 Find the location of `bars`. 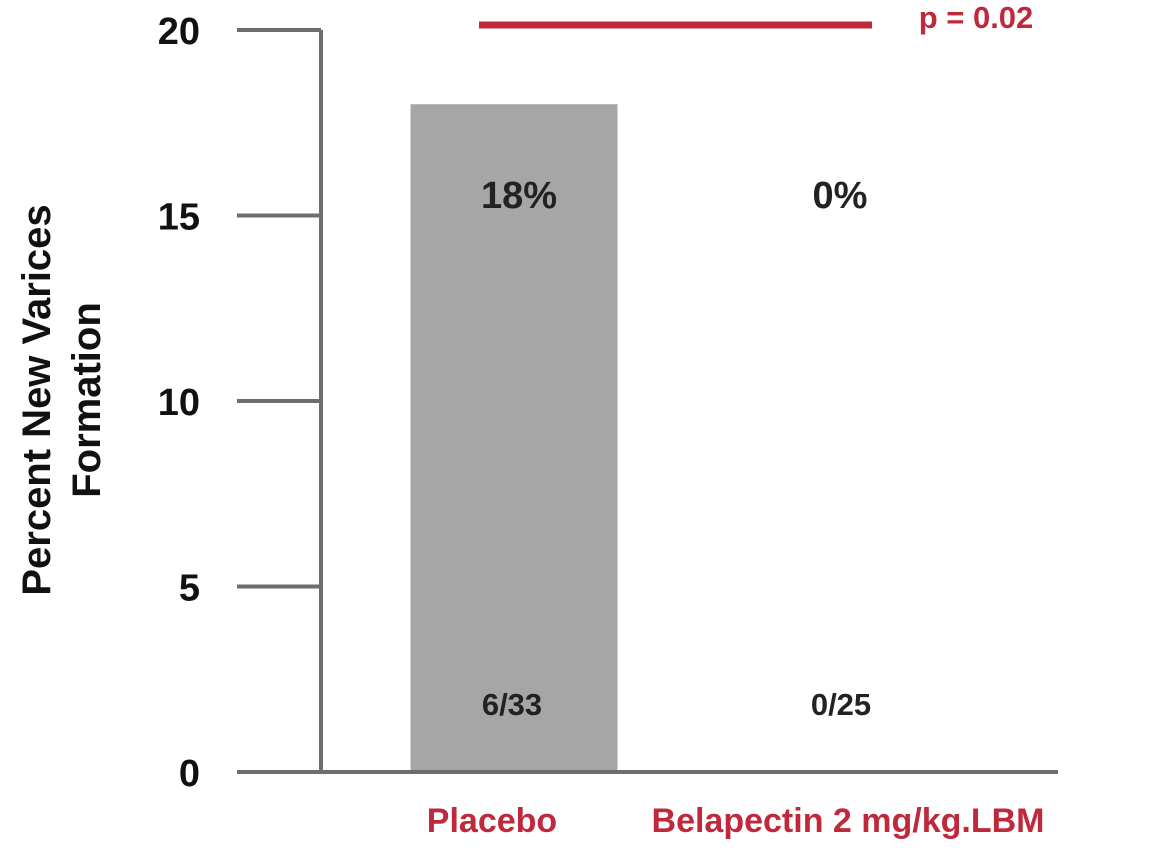

bars is located at coordinates (514, 438).